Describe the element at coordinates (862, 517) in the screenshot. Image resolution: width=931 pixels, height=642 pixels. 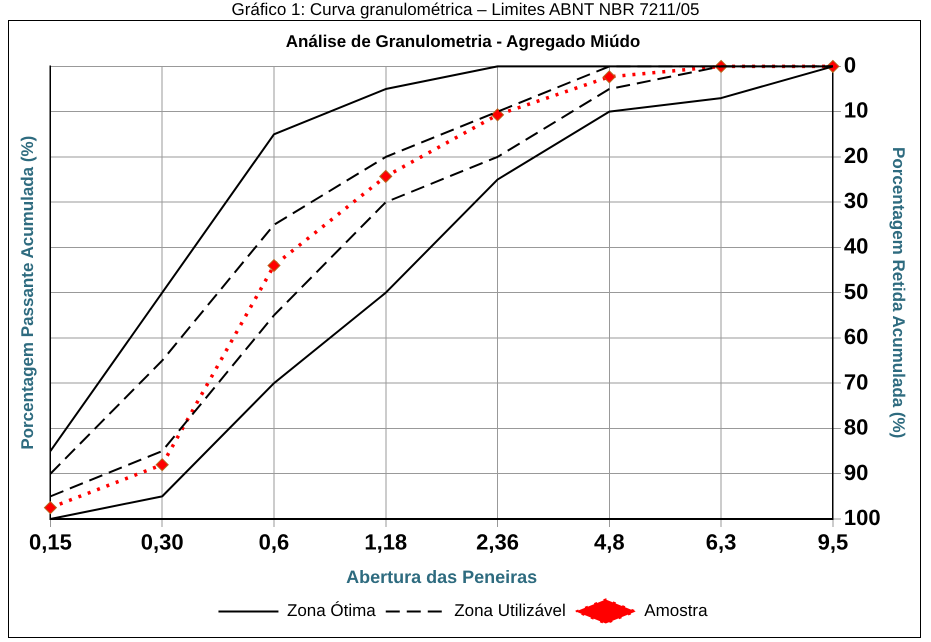
I see `y2-tick-label: 100` at that location.